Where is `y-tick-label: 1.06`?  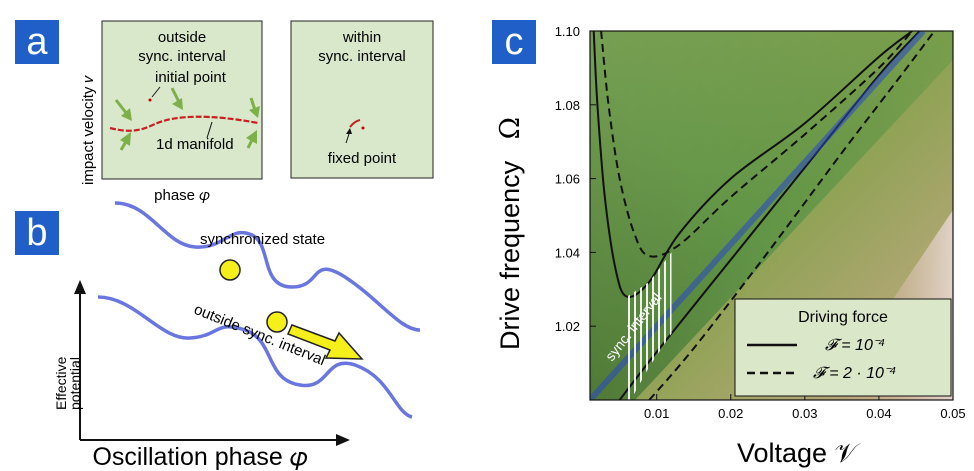
y-tick-label: 1.06 is located at coordinates (567, 179).